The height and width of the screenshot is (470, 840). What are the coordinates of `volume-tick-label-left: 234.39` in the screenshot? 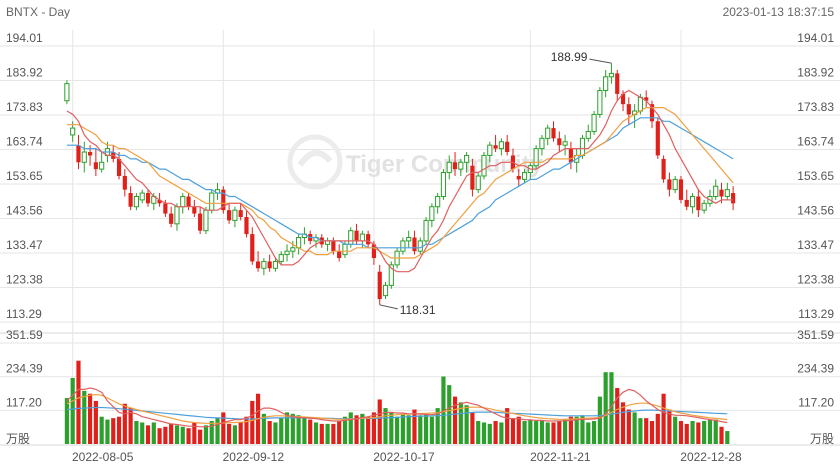 It's located at (24, 369).